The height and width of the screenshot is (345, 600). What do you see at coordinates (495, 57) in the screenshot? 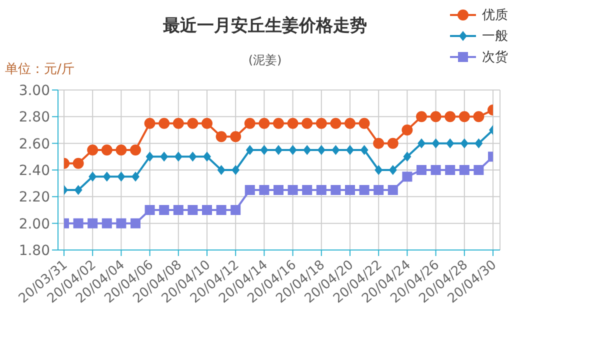
I see `legend-label: 次货` at bounding box center [495, 57].